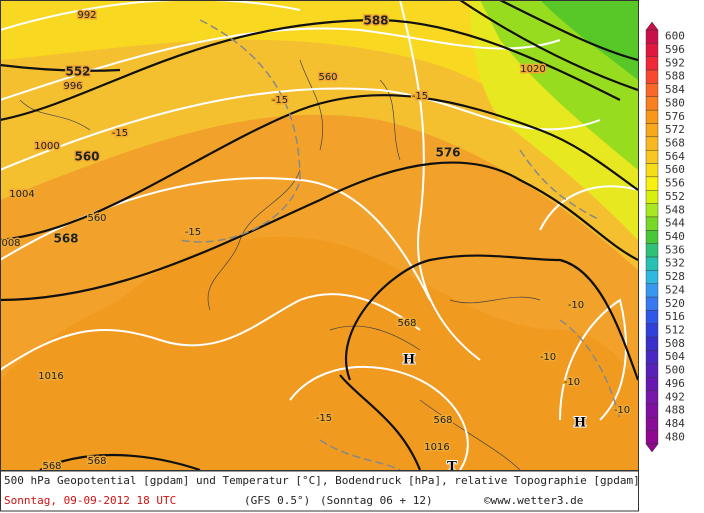  What do you see at coordinates (675, 76) in the screenshot?
I see `scale-label: 588` at bounding box center [675, 76].